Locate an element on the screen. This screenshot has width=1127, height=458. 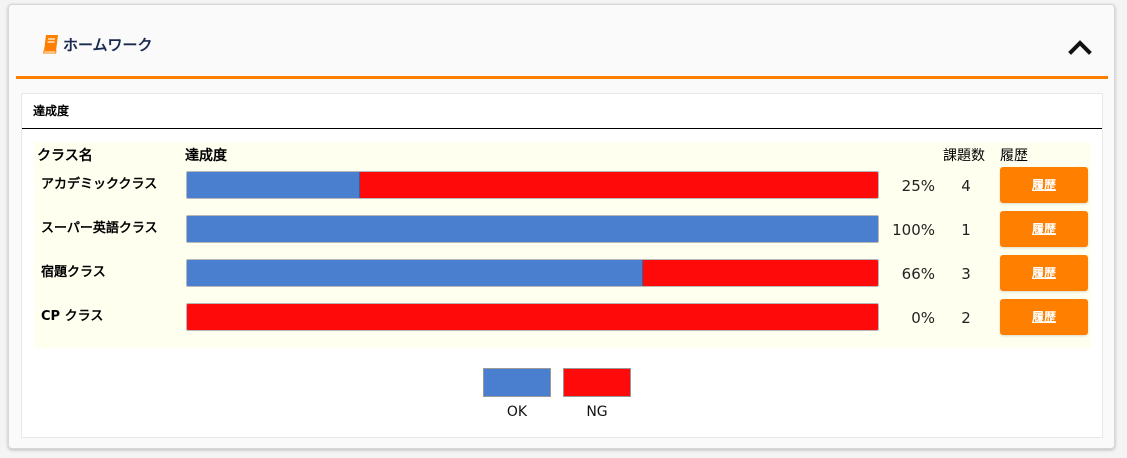
chevron-up-icon is located at coordinates (1080, 46).